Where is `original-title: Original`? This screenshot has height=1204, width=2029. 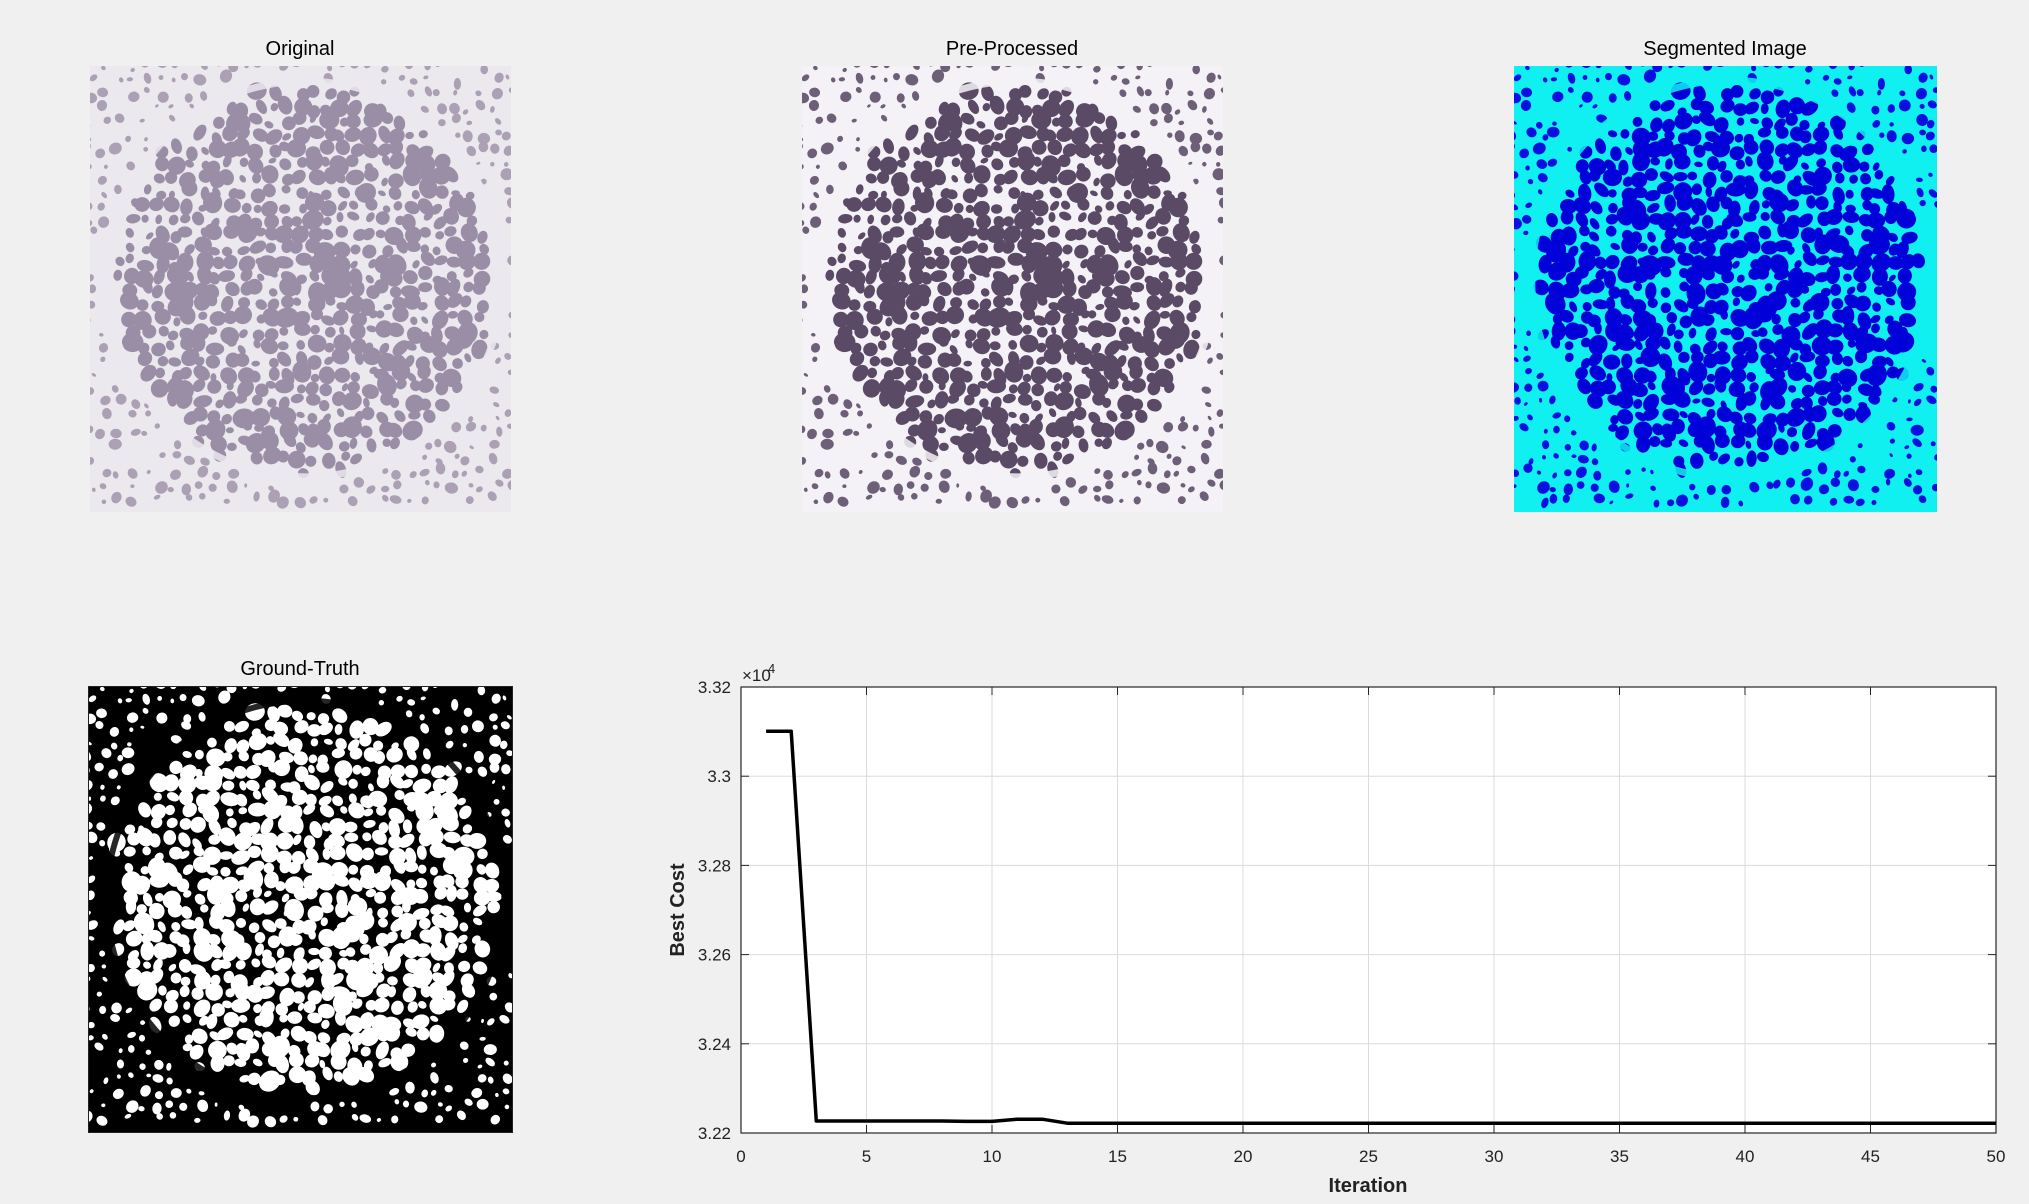 original-title: Original is located at coordinates (300, 49).